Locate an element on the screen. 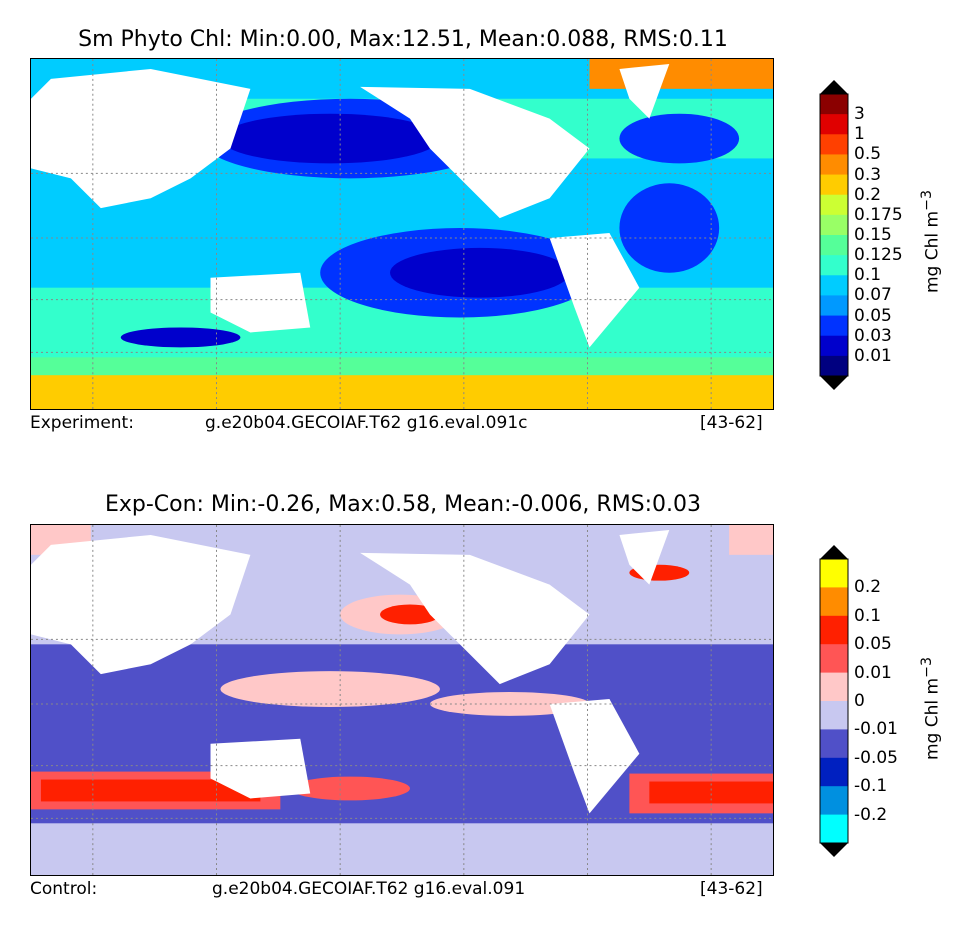 Image resolution: width=980 pixels, height=930 pixels. chlorophyll-colorbar is located at coordinates (834, 235).